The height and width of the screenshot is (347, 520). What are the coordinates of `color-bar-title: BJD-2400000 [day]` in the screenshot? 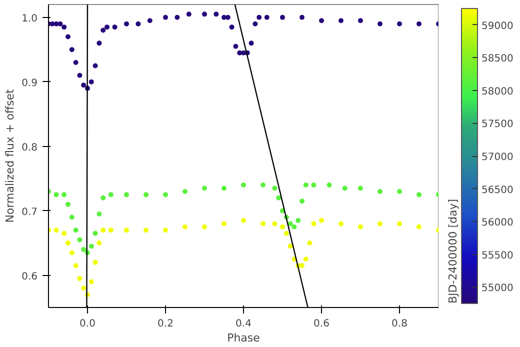 It's located at (453, 251).